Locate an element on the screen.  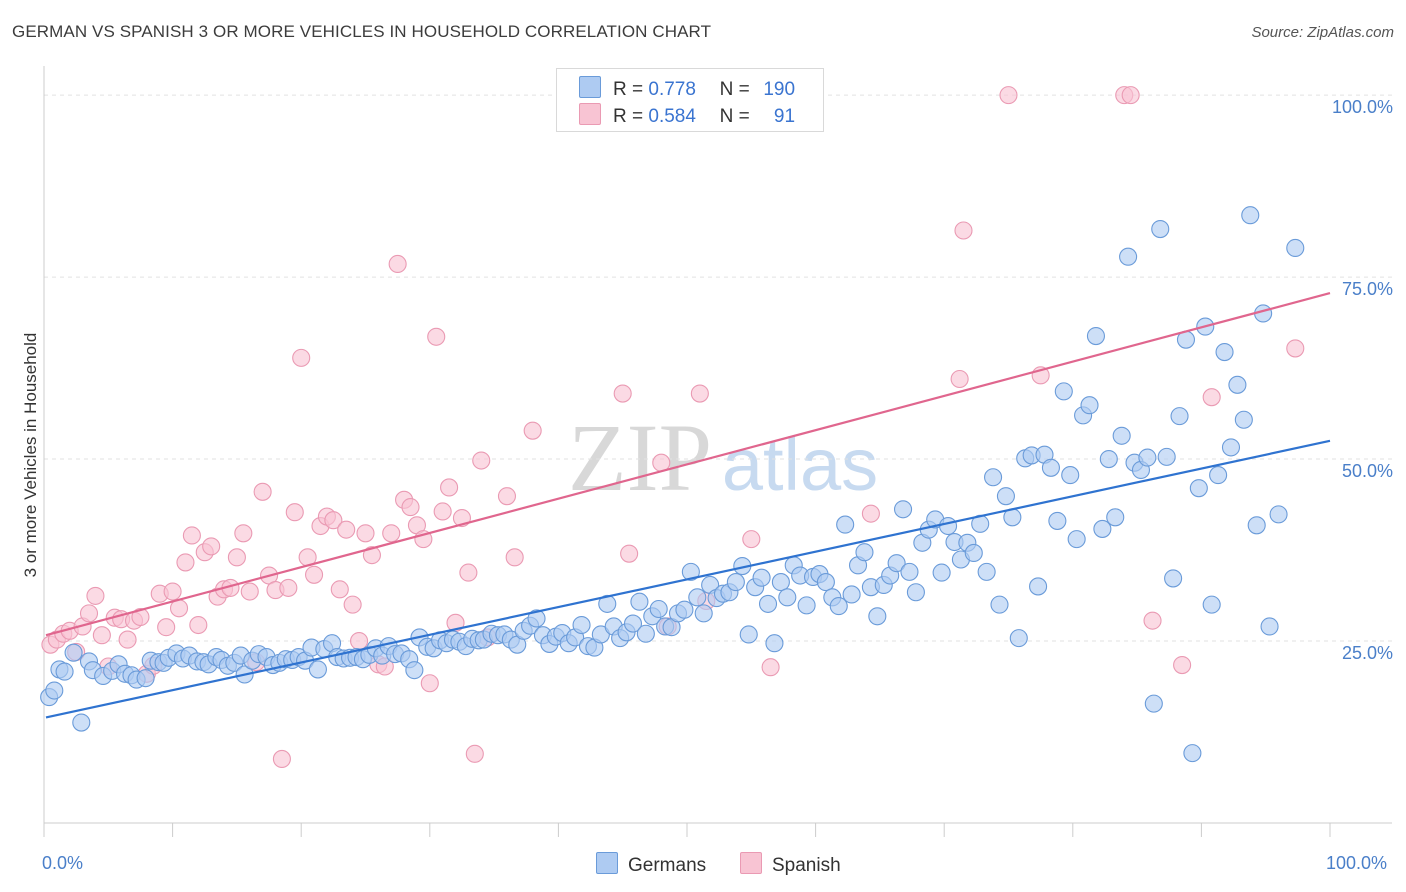
y-tick-labels: 25.0% 50.0% 75.0% 100.0% is located at coordinates (1362, 380).